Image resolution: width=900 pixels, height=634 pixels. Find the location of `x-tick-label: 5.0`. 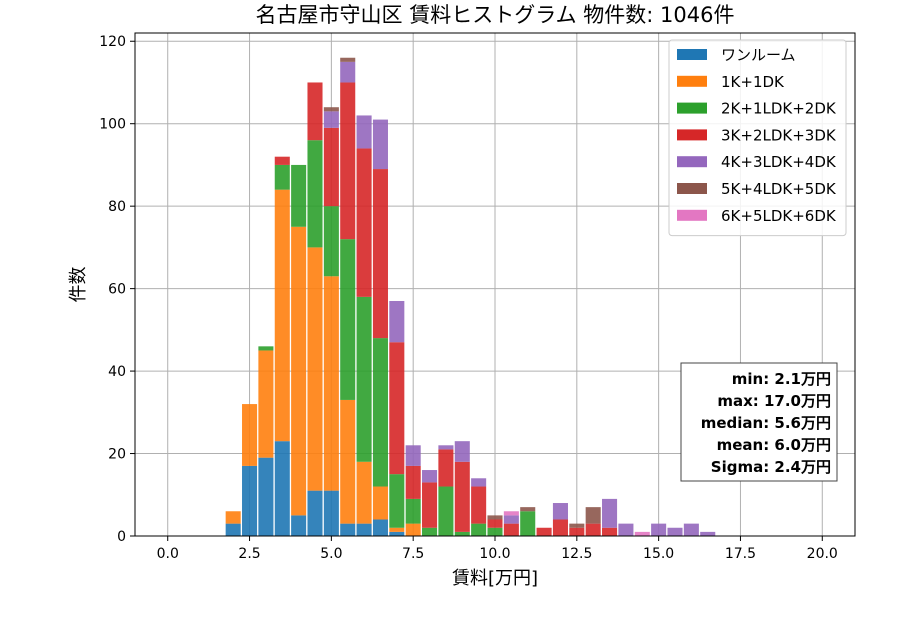

x-tick-label: 5.0 is located at coordinates (331, 554).